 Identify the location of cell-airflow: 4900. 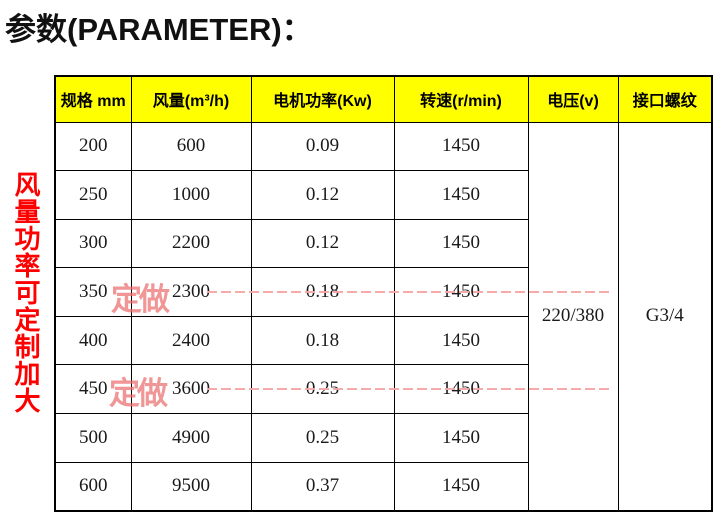
(191, 438).